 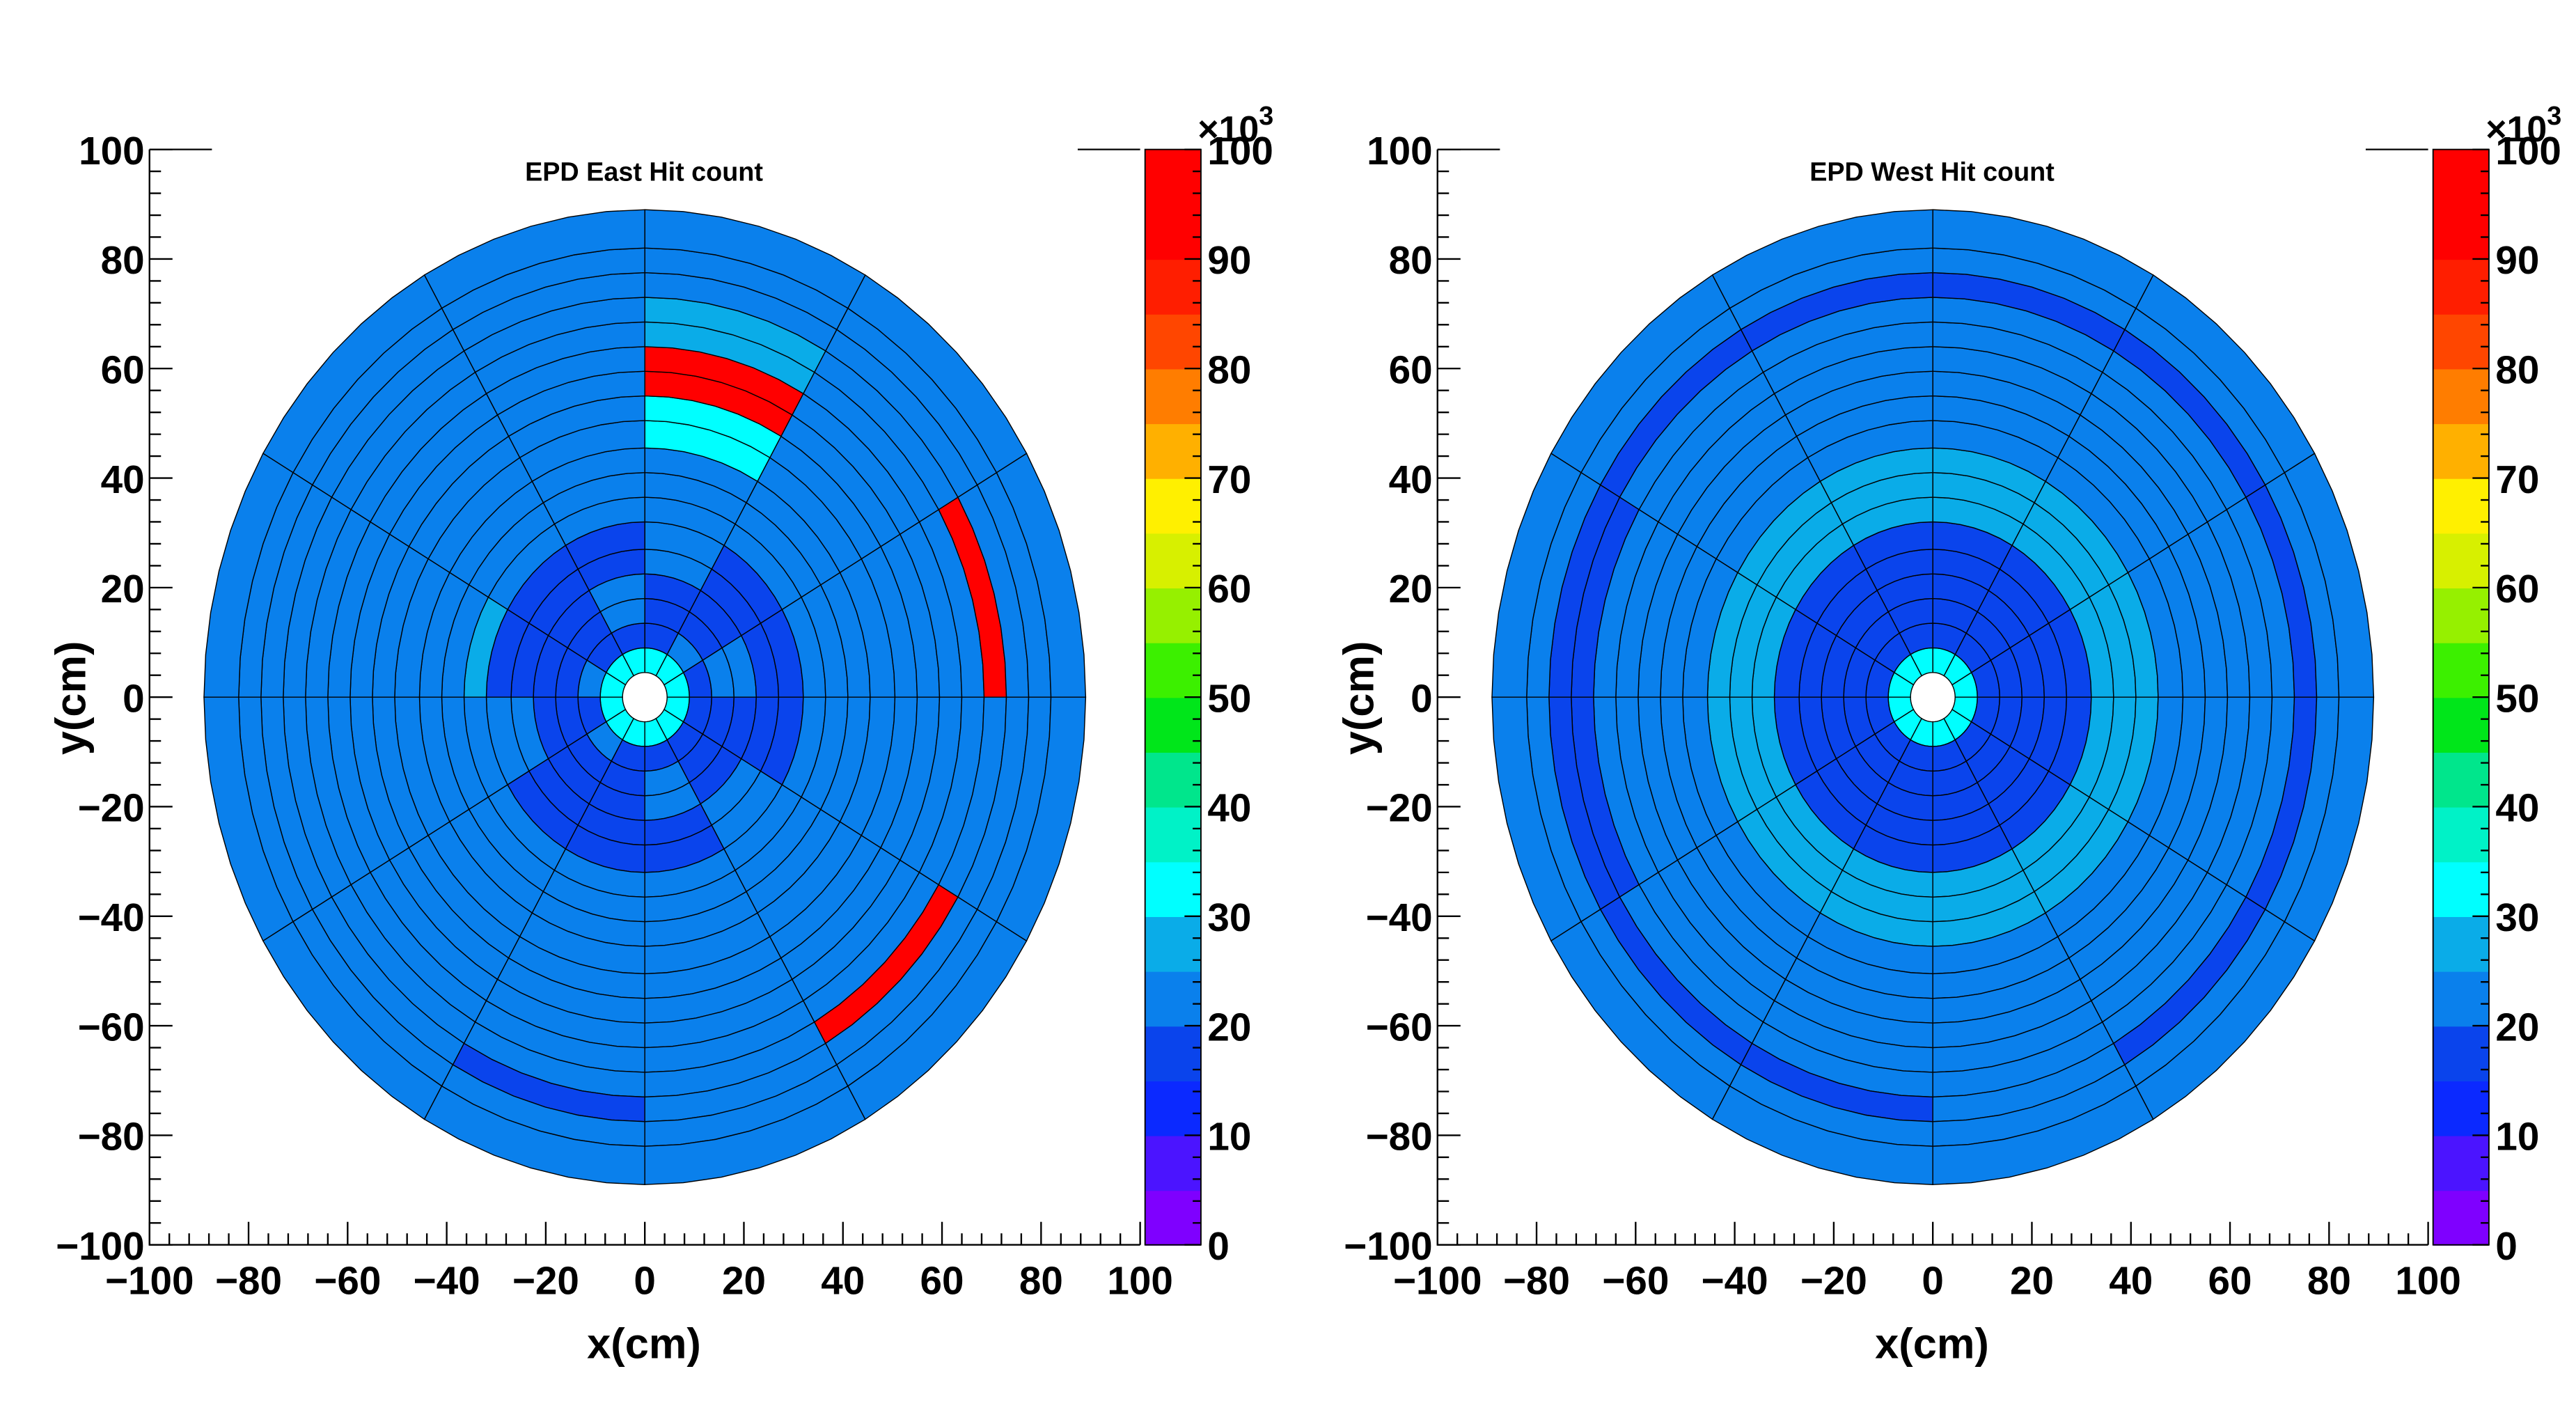 What do you see at coordinates (2517, 917) in the screenshot?
I see `z-tick-label: 30` at bounding box center [2517, 917].